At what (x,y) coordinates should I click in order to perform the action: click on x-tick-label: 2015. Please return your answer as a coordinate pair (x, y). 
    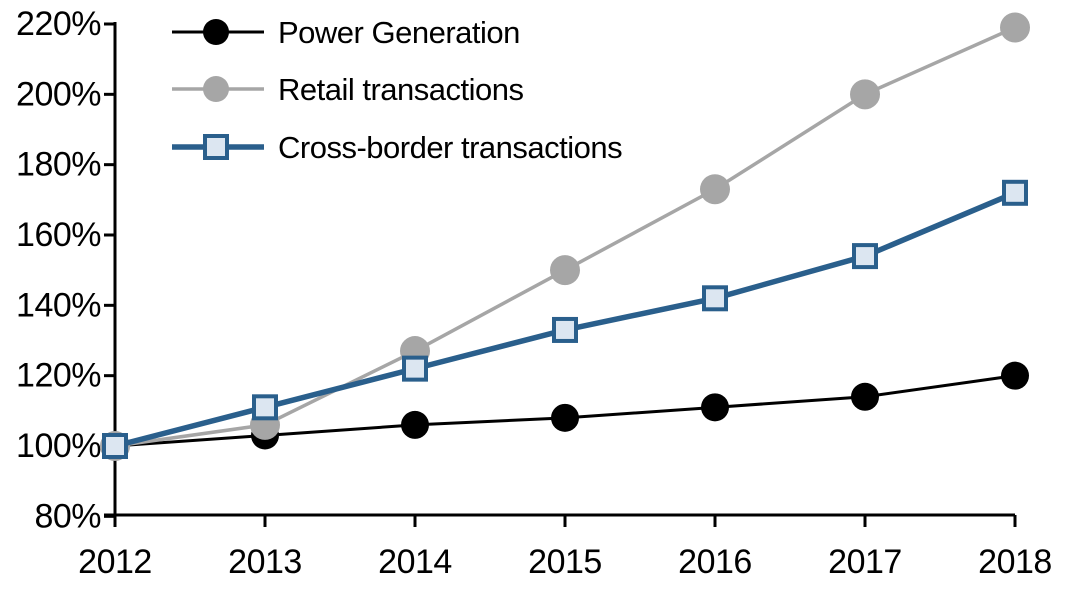
    Looking at the image, I should click on (565, 562).